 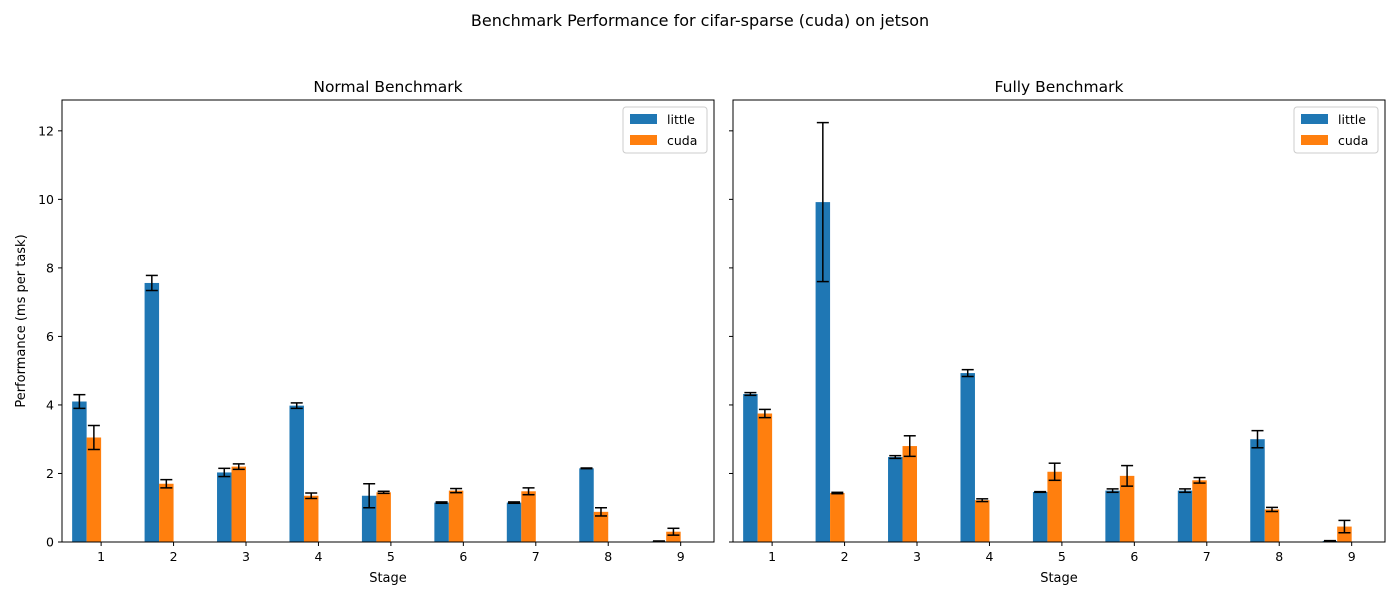 I want to click on y-axis-label: Performance (ms per task), so click(x=21, y=320).